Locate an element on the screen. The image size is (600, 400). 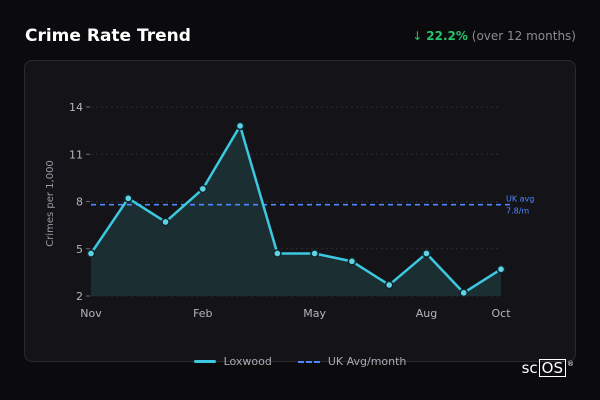
chart-title: Crime Rate Trend is located at coordinates (108, 36).